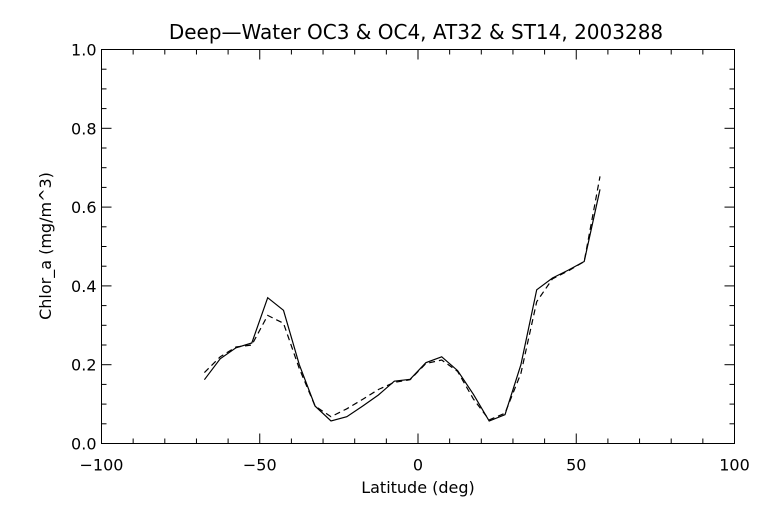 The width and height of the screenshot is (768, 512). What do you see at coordinates (102, 465) in the screenshot?
I see `x-tick-label: −100` at bounding box center [102, 465].